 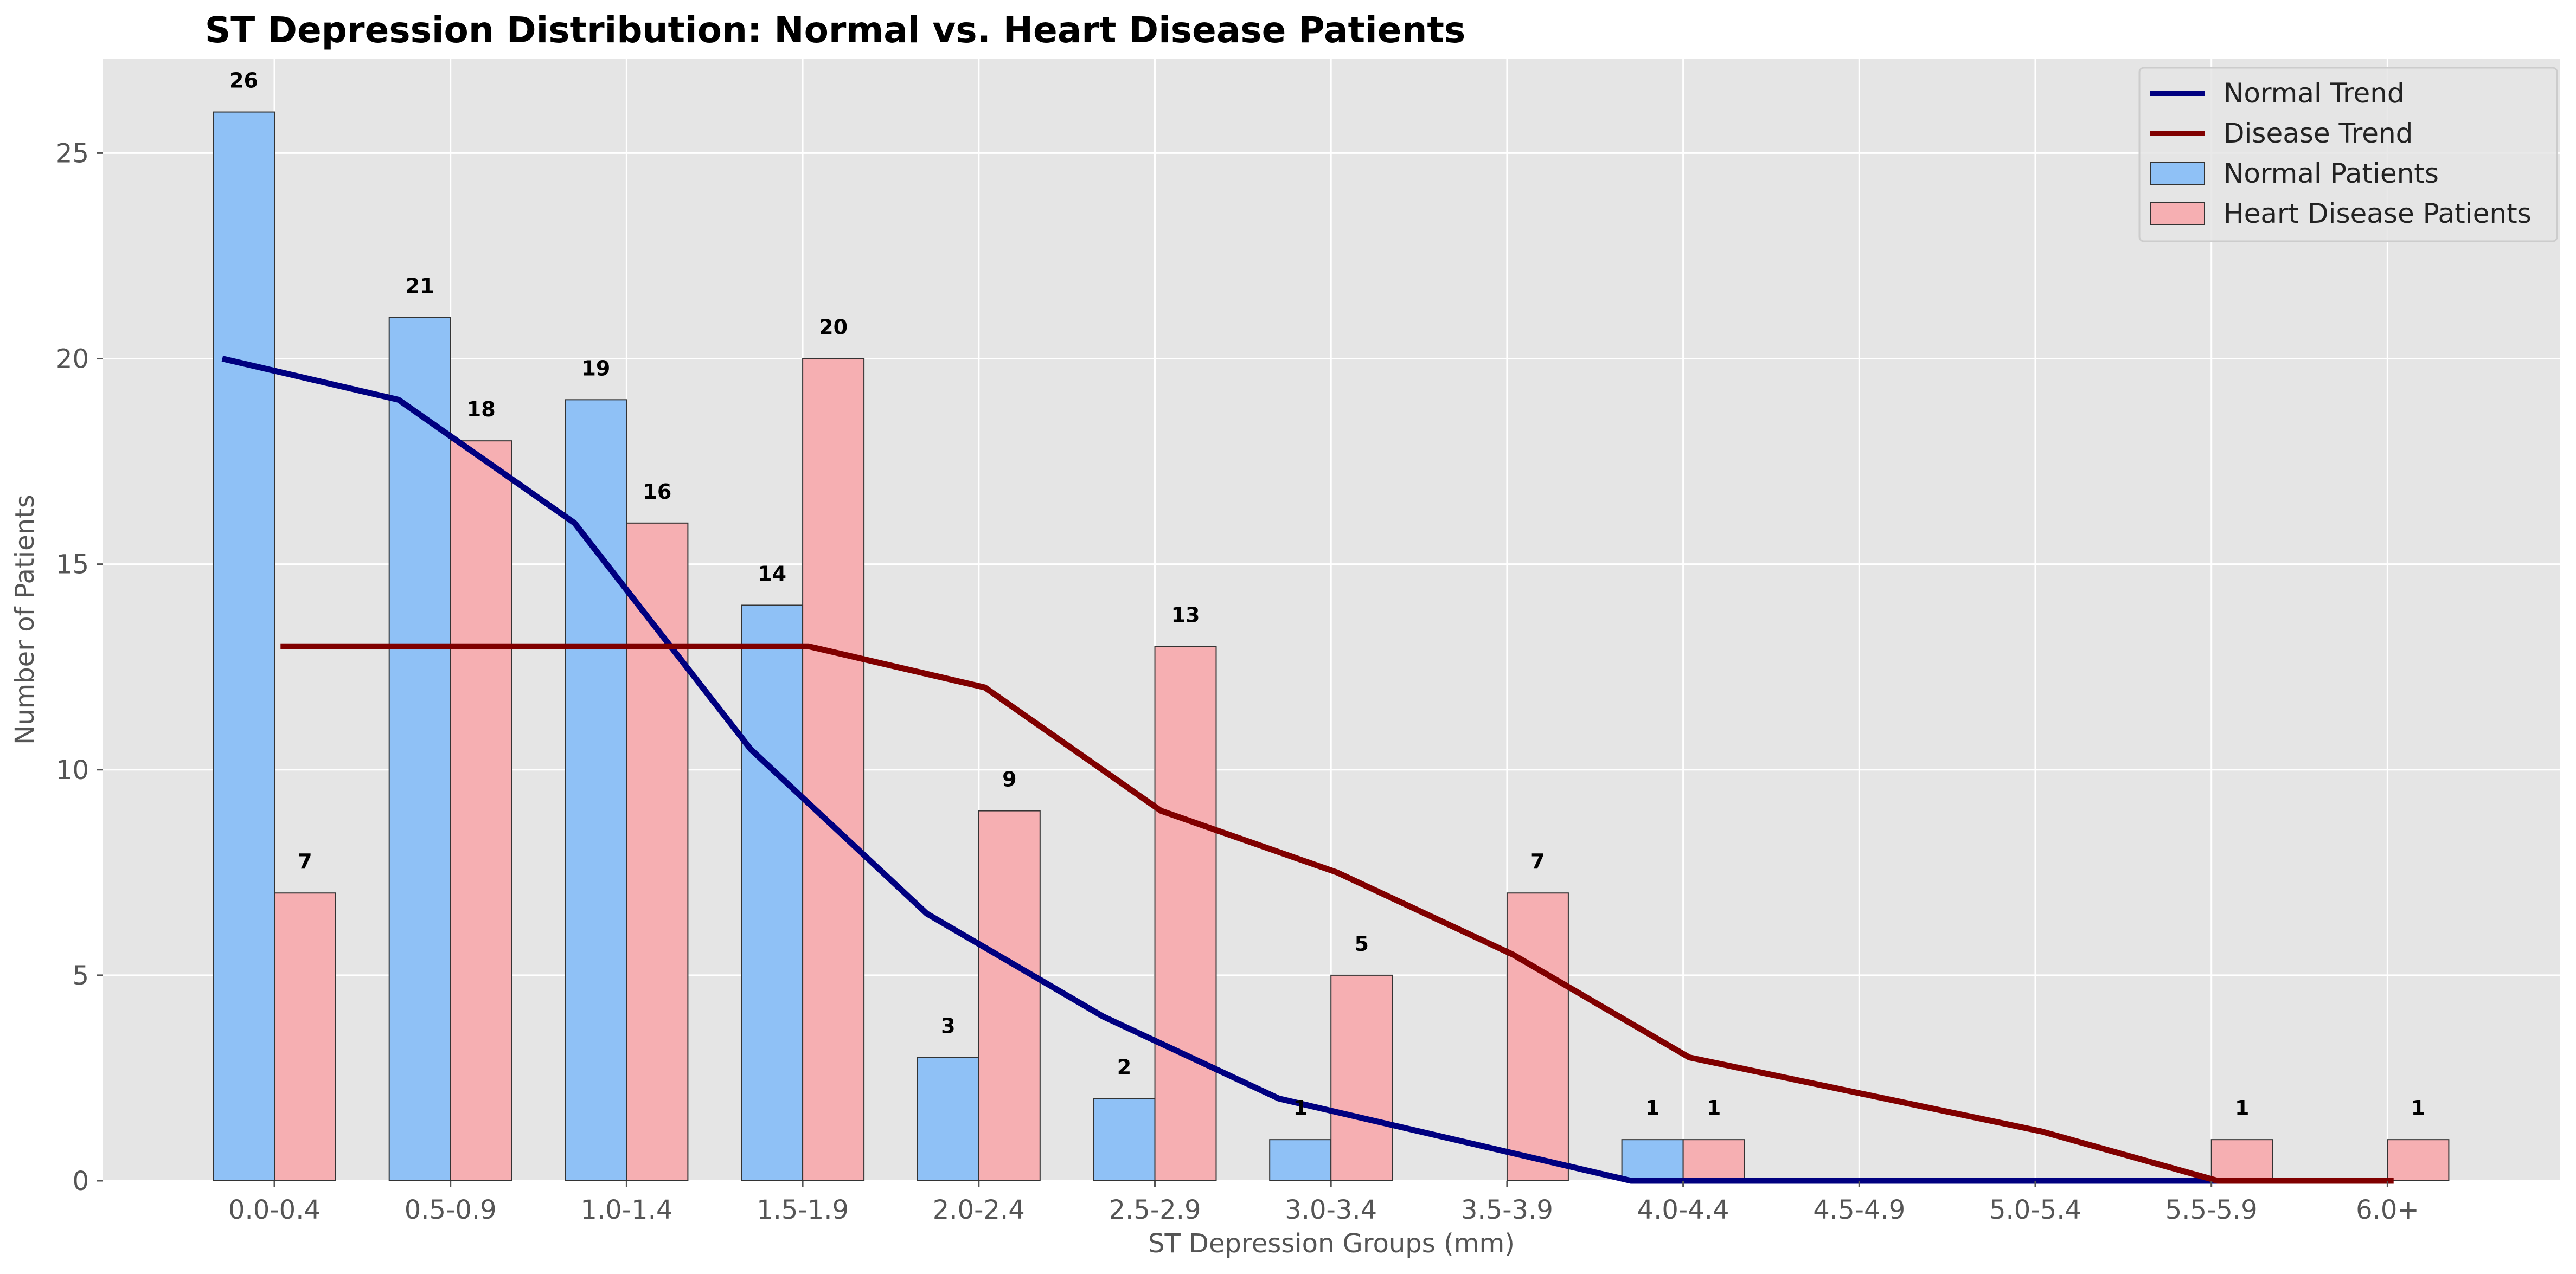 I want to click on x-tick-label: 5.5-5.9, so click(x=2211, y=1210).